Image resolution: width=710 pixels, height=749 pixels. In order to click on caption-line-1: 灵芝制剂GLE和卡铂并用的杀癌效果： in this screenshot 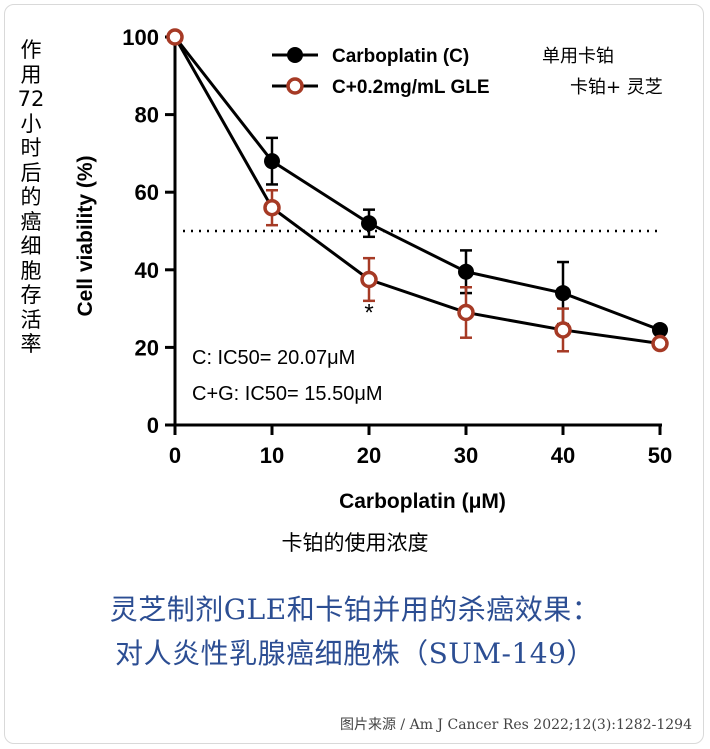, I will do `click(355, 609)`.